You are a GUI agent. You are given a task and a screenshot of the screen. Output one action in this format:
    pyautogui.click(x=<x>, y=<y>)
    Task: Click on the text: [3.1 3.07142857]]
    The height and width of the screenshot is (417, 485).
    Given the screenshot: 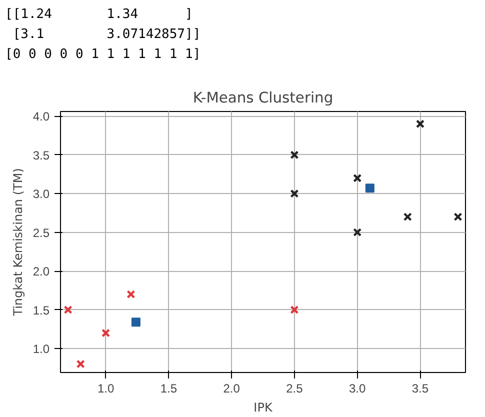 What is the action you would take?
    pyautogui.click(x=106, y=34)
    